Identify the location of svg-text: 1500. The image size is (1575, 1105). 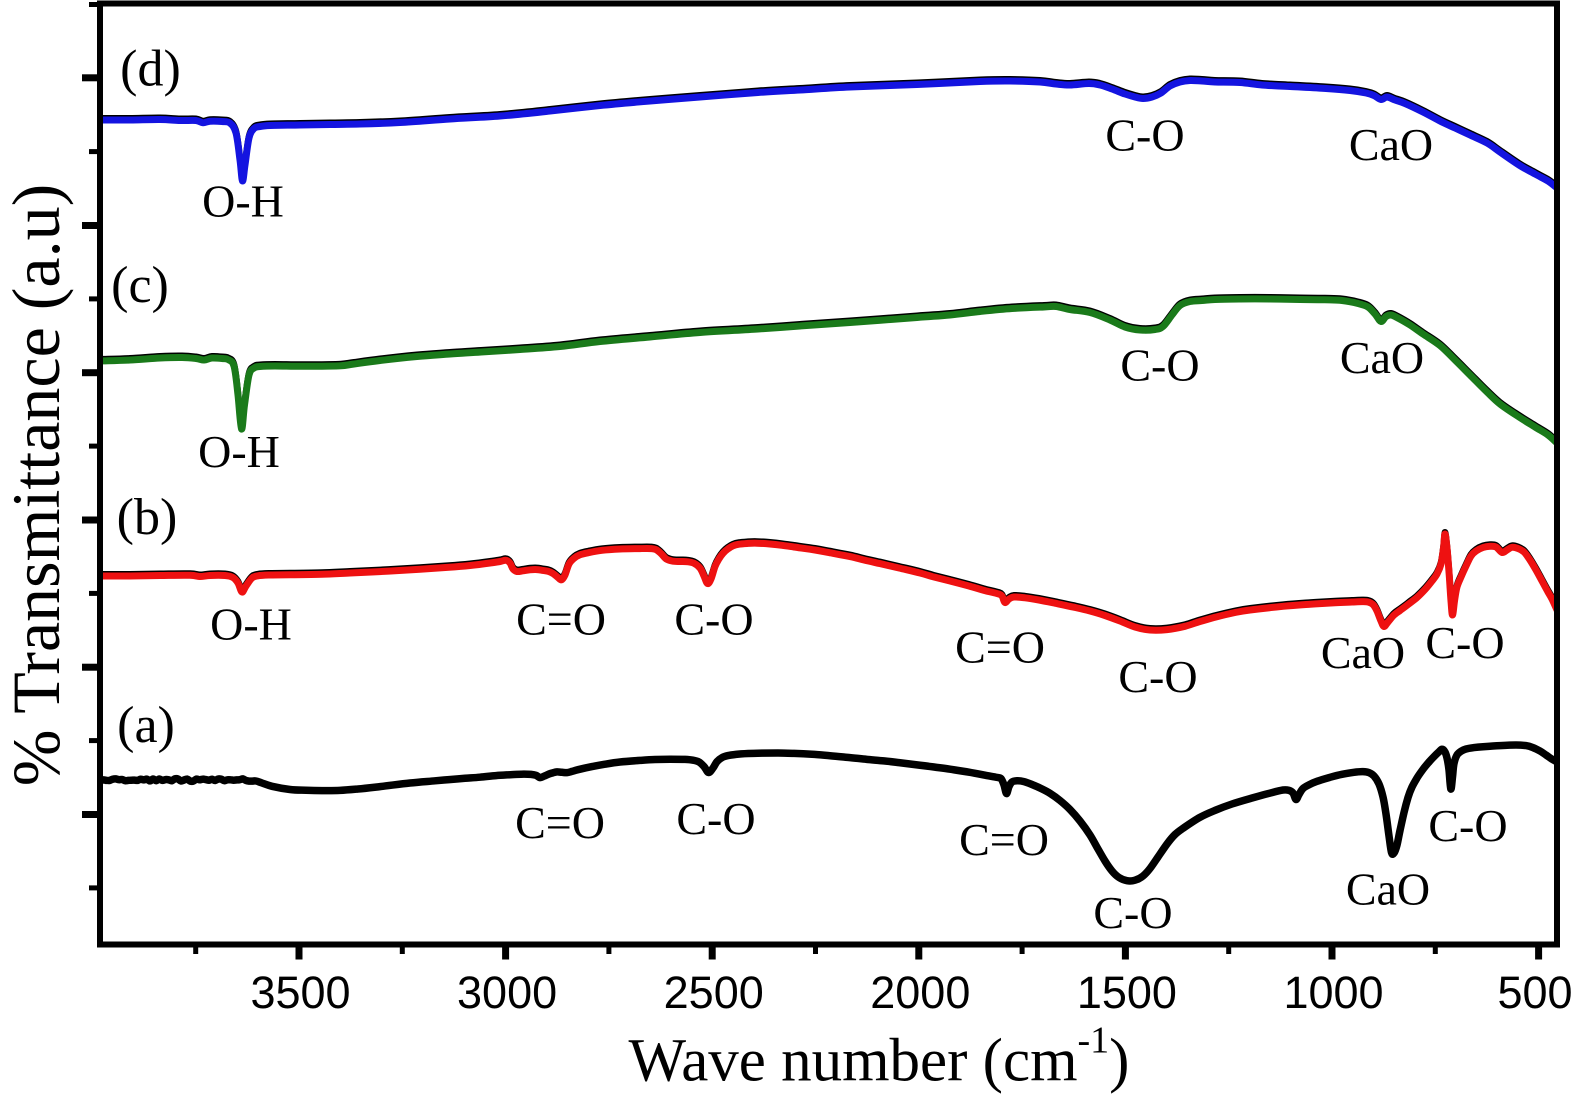
(1127, 992).